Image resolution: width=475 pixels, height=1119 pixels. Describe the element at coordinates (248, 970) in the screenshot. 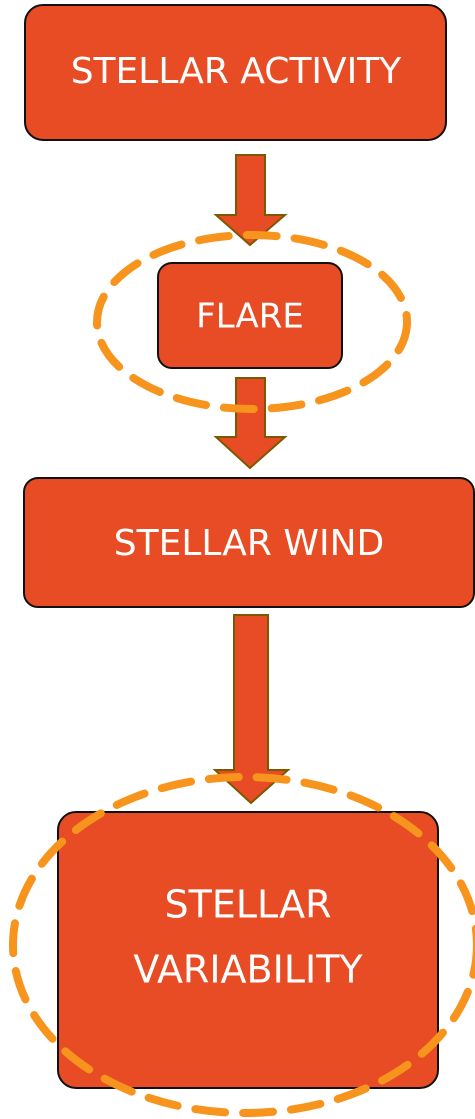

I see `node-label: VARIABILITY` at that location.